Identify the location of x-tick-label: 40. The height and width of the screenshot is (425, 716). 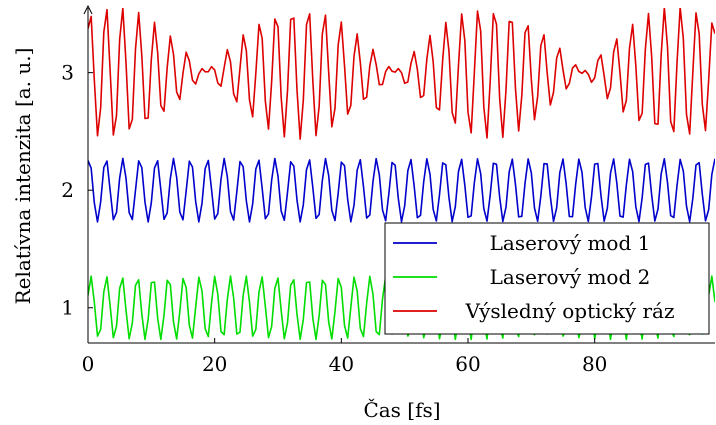
(341, 364).